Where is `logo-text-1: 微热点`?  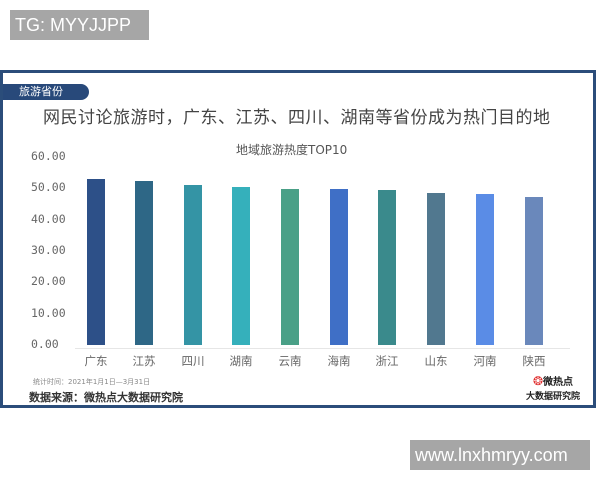
logo-text-1: 微热点 is located at coordinates (558, 382).